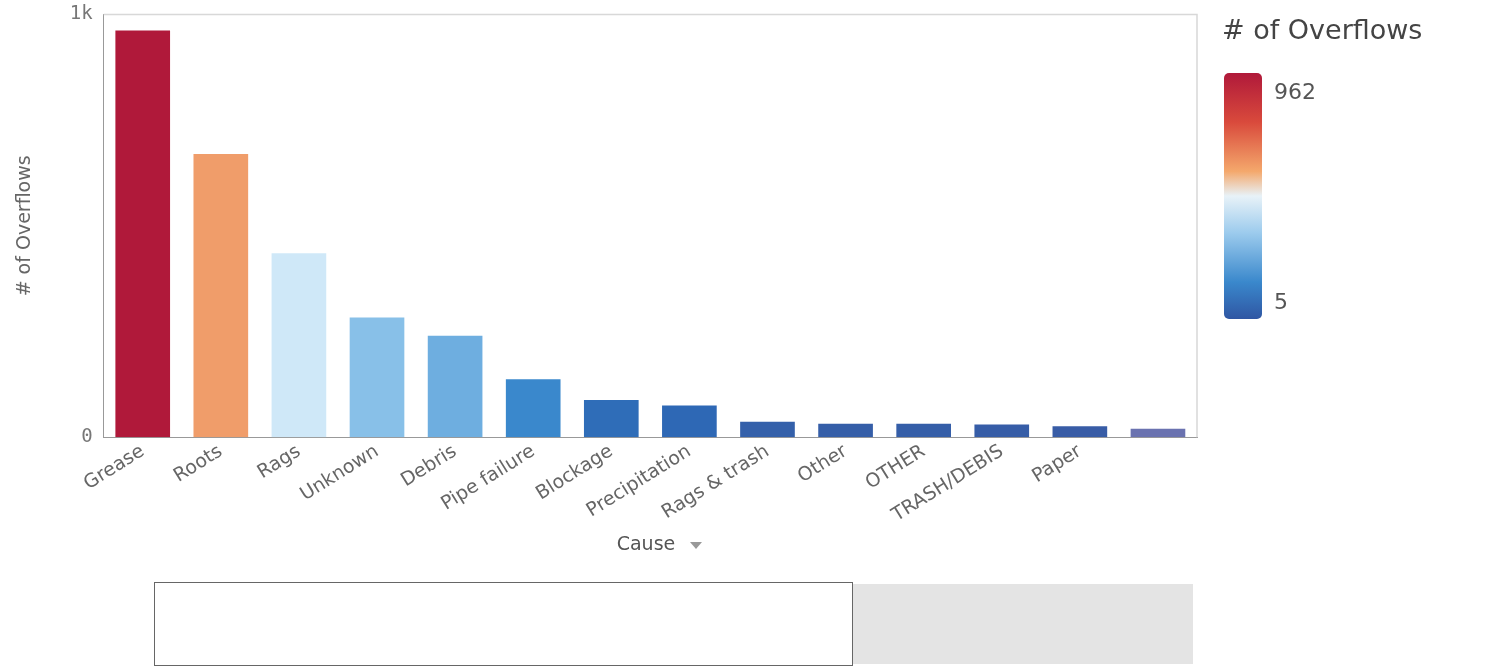 The width and height of the screenshot is (1491, 668). I want to click on color-bar-title: # of Overflows, so click(1323, 29).